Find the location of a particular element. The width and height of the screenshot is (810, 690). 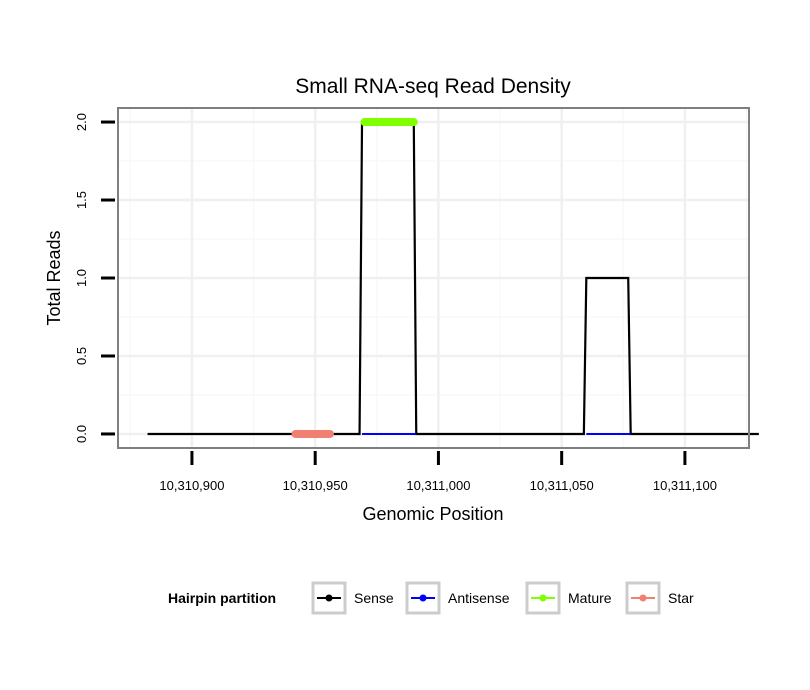

x-axis-title: Genomic Position is located at coordinates (432, 514).